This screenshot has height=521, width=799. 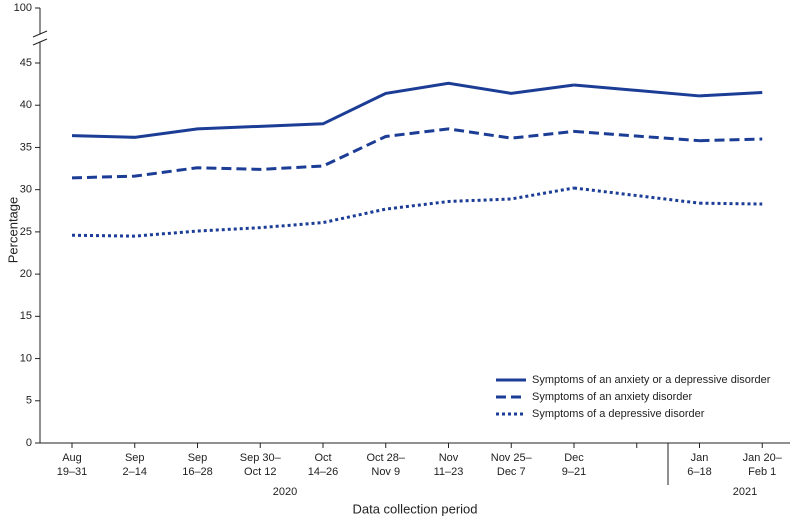 What do you see at coordinates (414, 508) in the screenshot?
I see `x-axis-label: Data collection period` at bounding box center [414, 508].